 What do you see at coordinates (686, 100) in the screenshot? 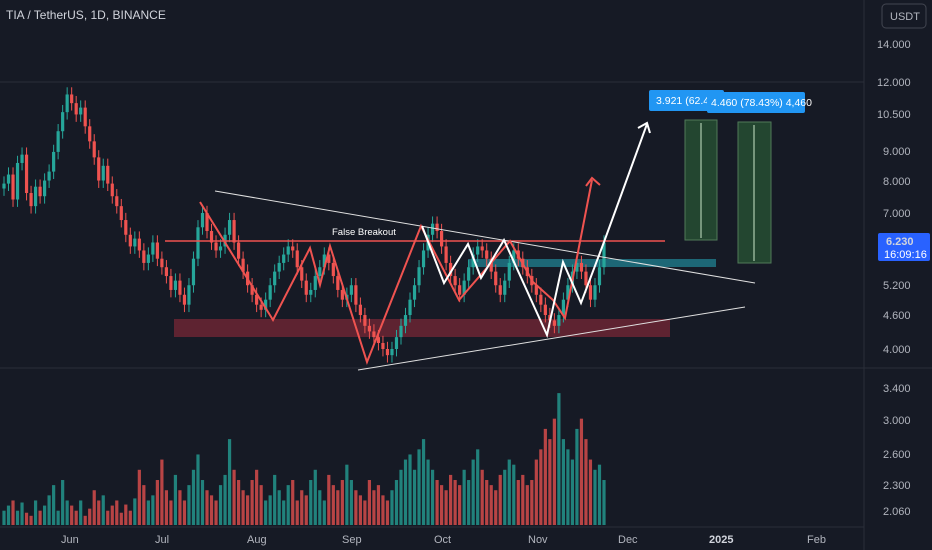
I see `target-label-1-box` at bounding box center [686, 100].